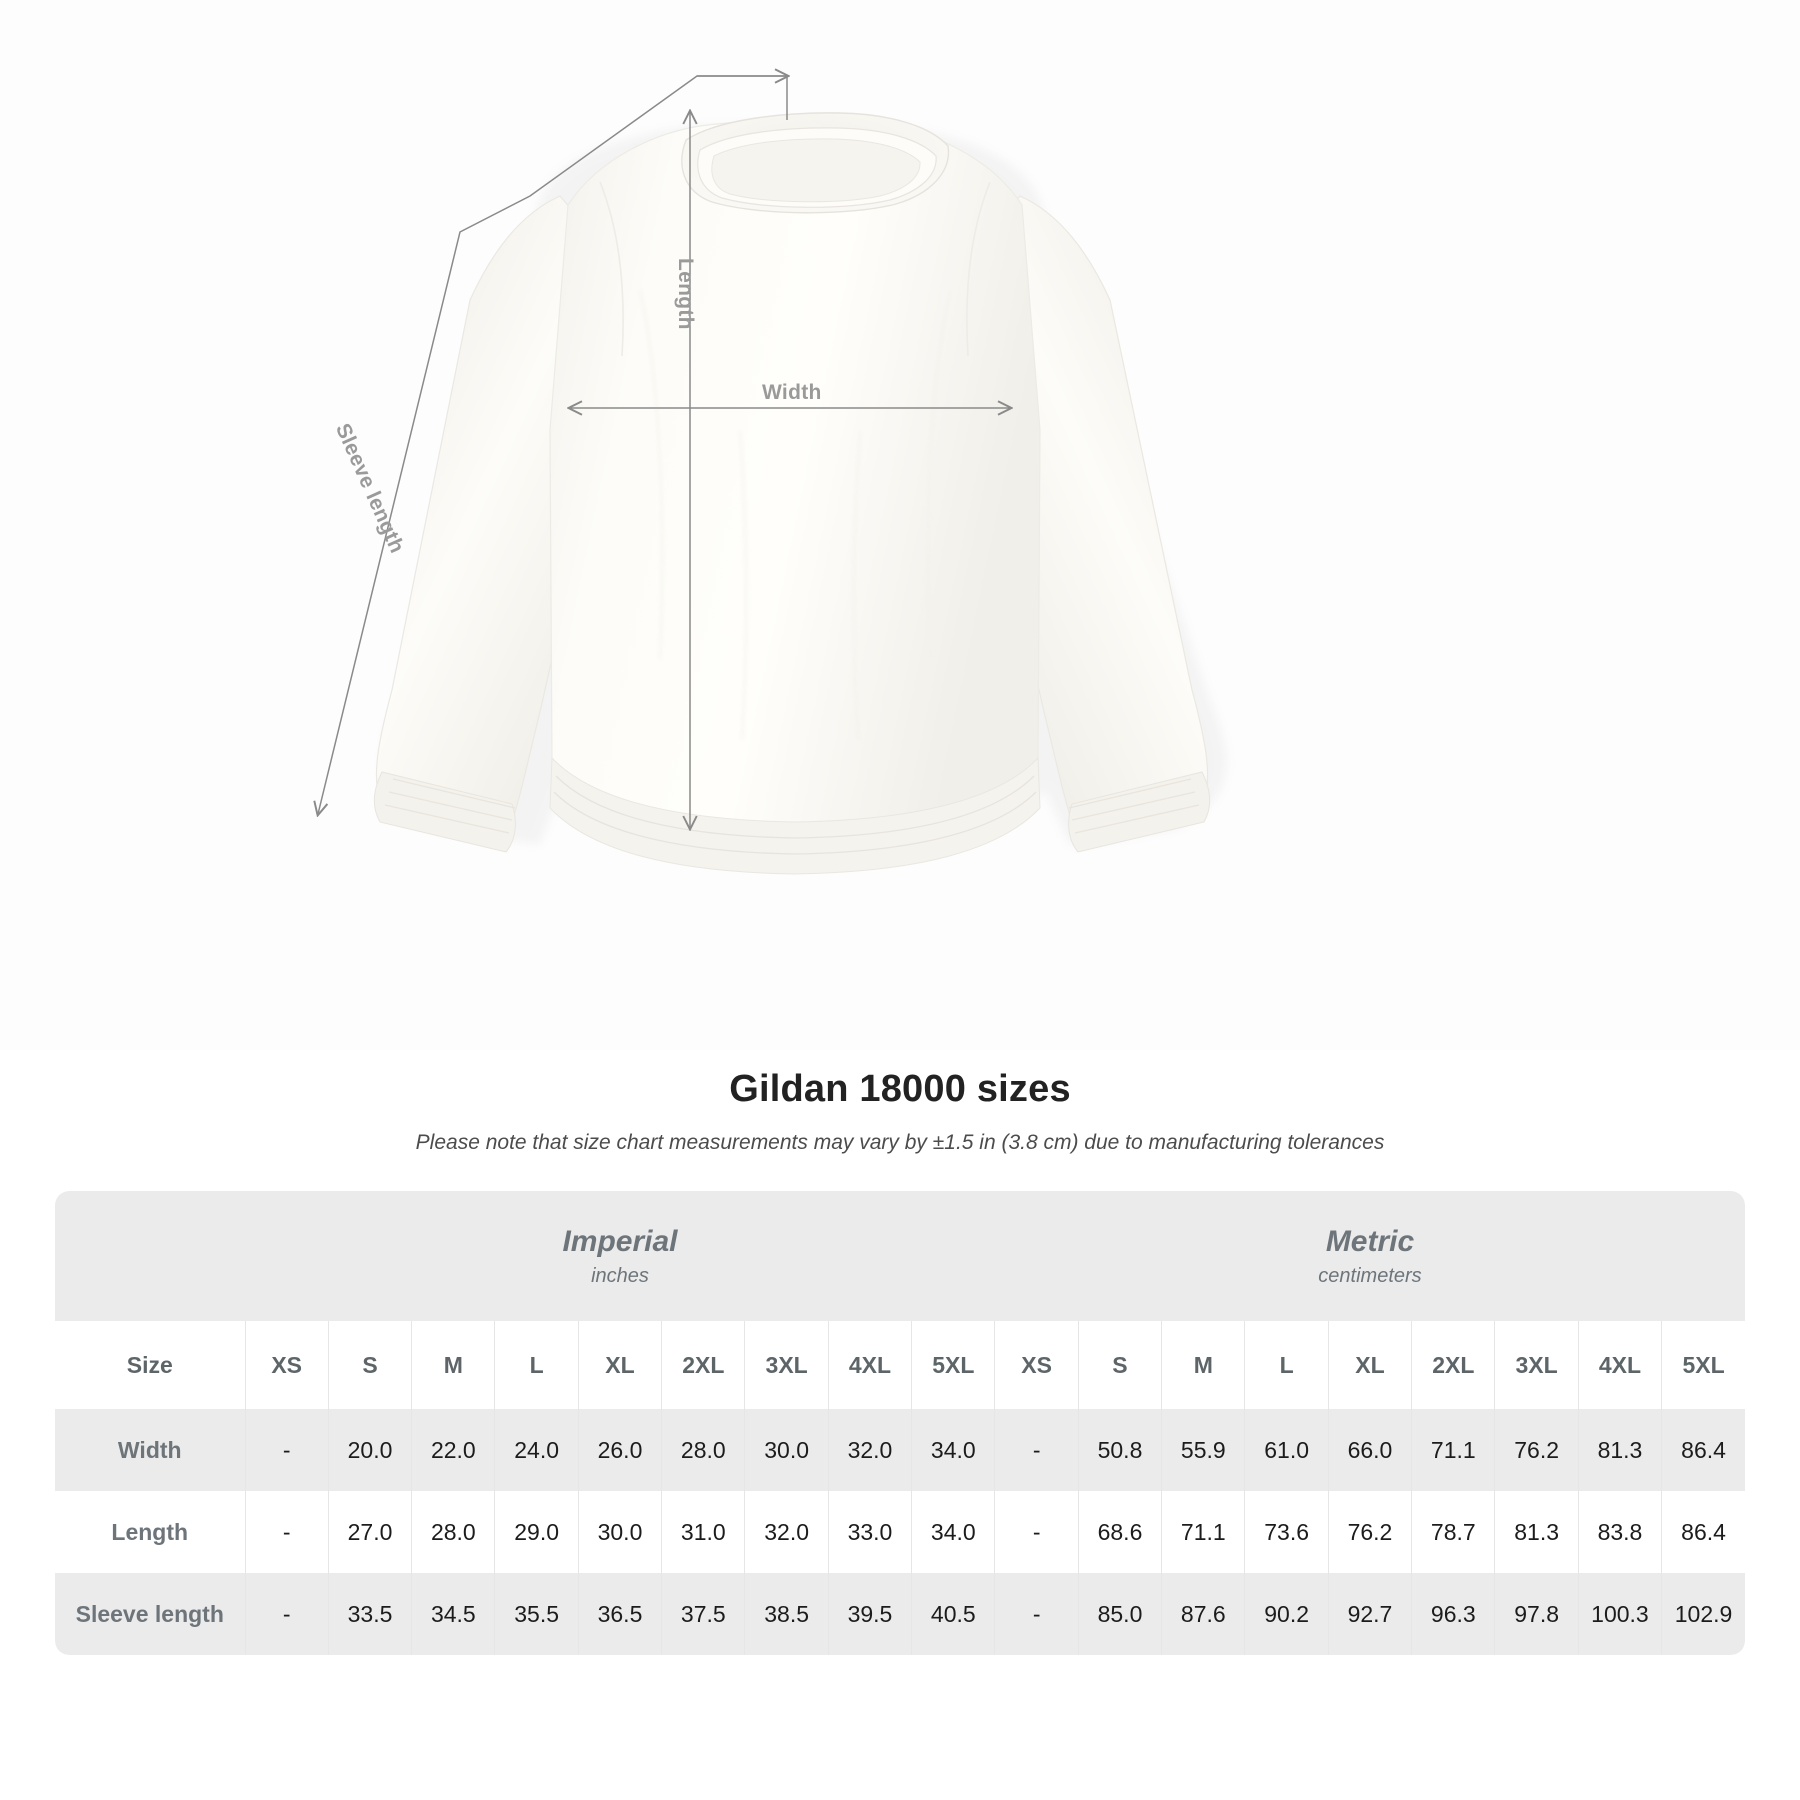 This screenshot has width=1800, height=1800. Describe the element at coordinates (150, 1256) in the screenshot. I see `unit-header-spacer` at that location.